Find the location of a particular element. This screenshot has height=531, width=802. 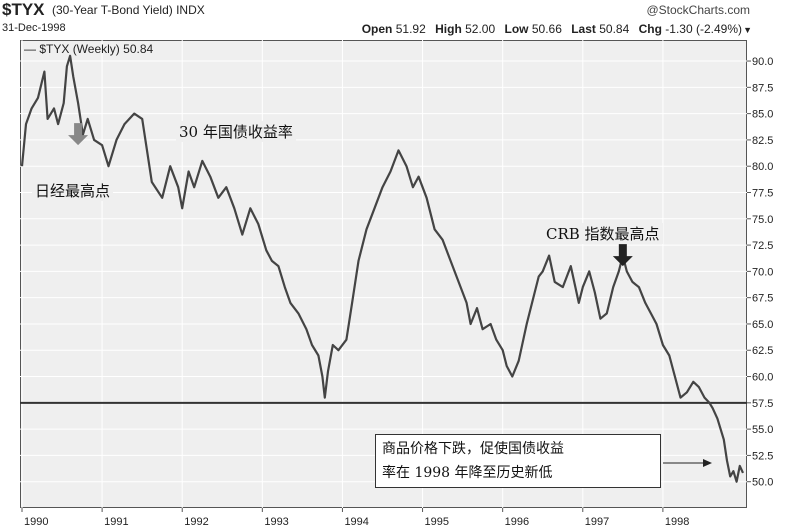

y-tick-label: 70.0 is located at coordinates (762, 272).